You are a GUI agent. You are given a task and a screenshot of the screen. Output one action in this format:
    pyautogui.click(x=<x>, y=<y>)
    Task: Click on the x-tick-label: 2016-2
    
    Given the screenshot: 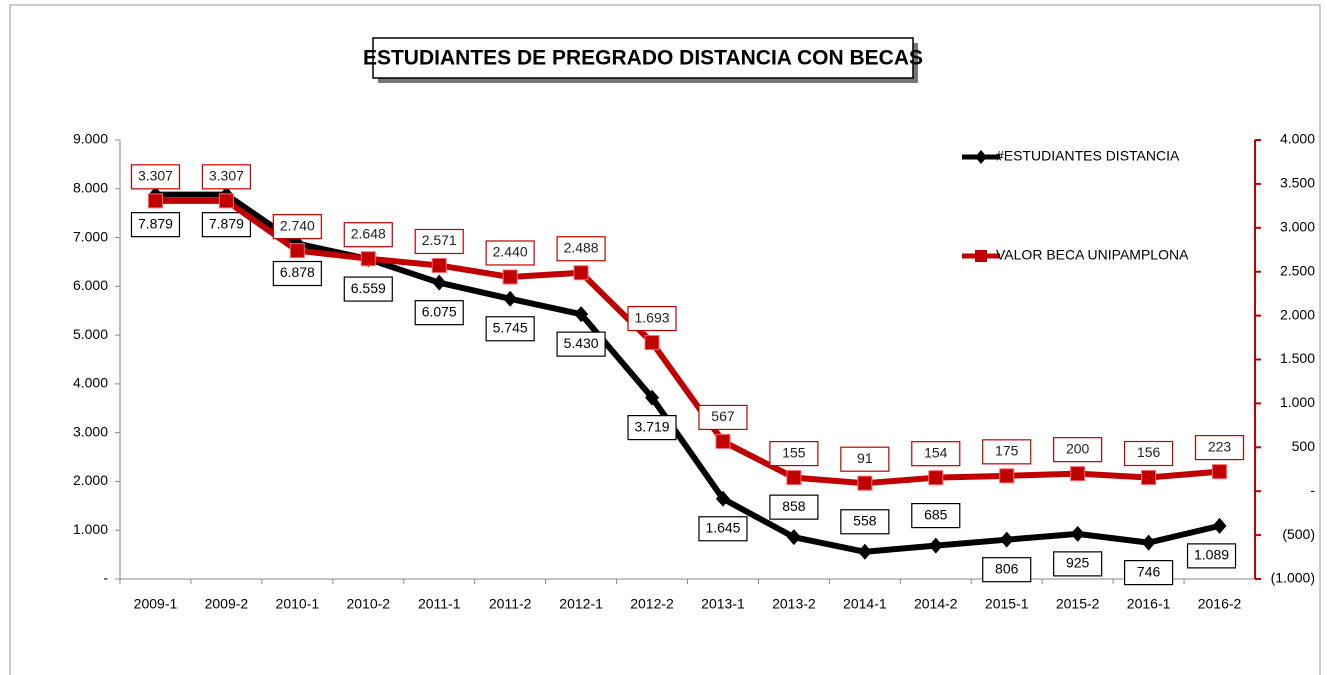 What is the action you would take?
    pyautogui.click(x=1220, y=604)
    